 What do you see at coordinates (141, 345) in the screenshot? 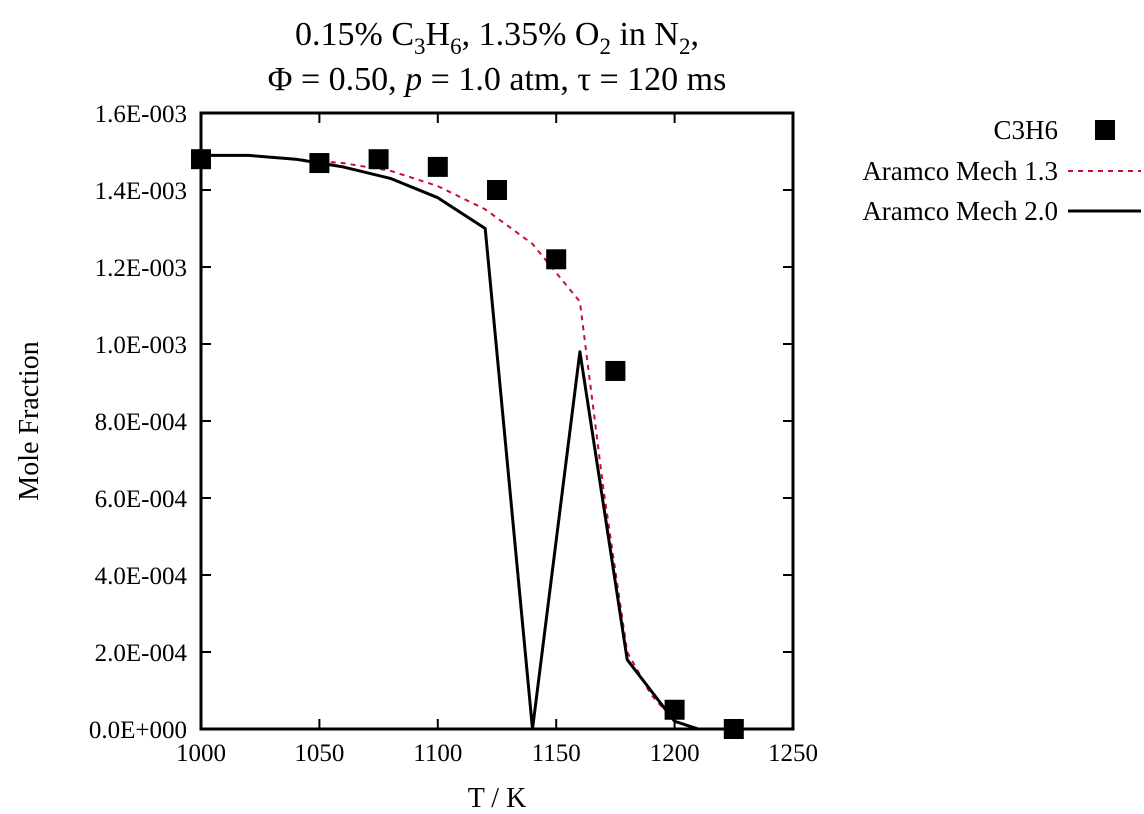
I see `y-tick-label: 1.0E-003` at bounding box center [141, 345].